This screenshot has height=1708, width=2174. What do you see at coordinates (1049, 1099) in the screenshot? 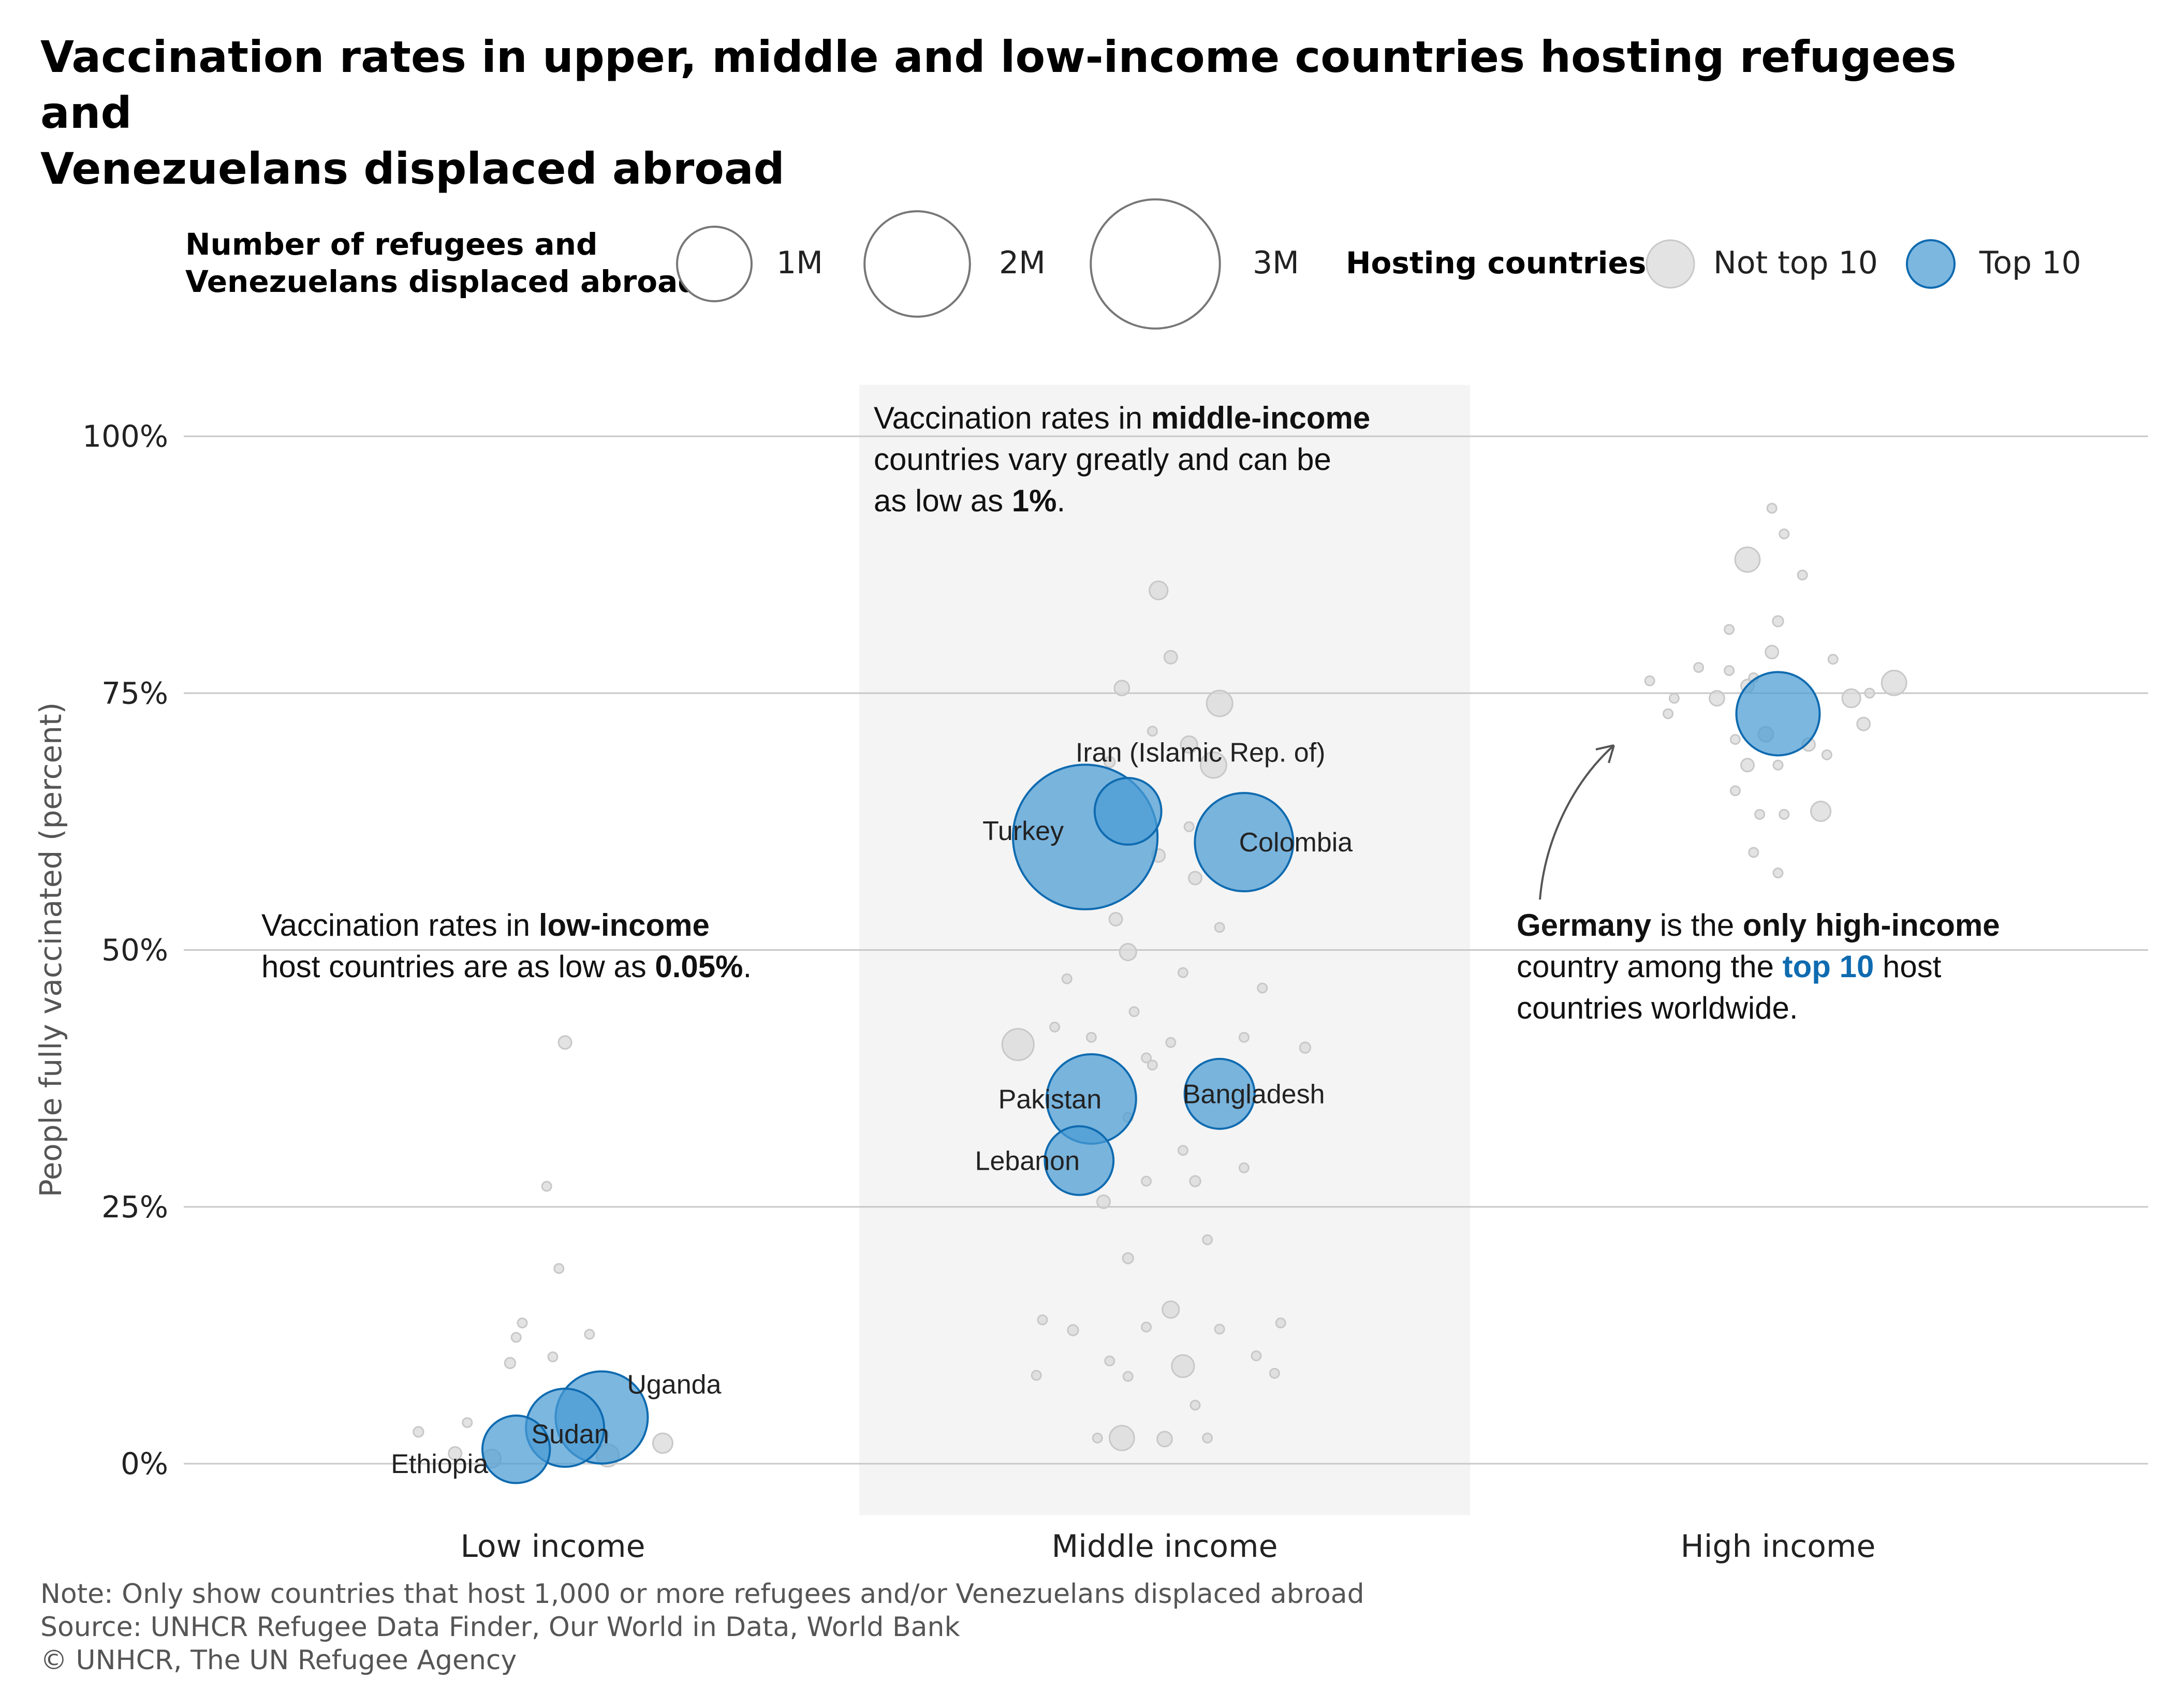
I see `country-label: Pakistan` at bounding box center [1049, 1099].